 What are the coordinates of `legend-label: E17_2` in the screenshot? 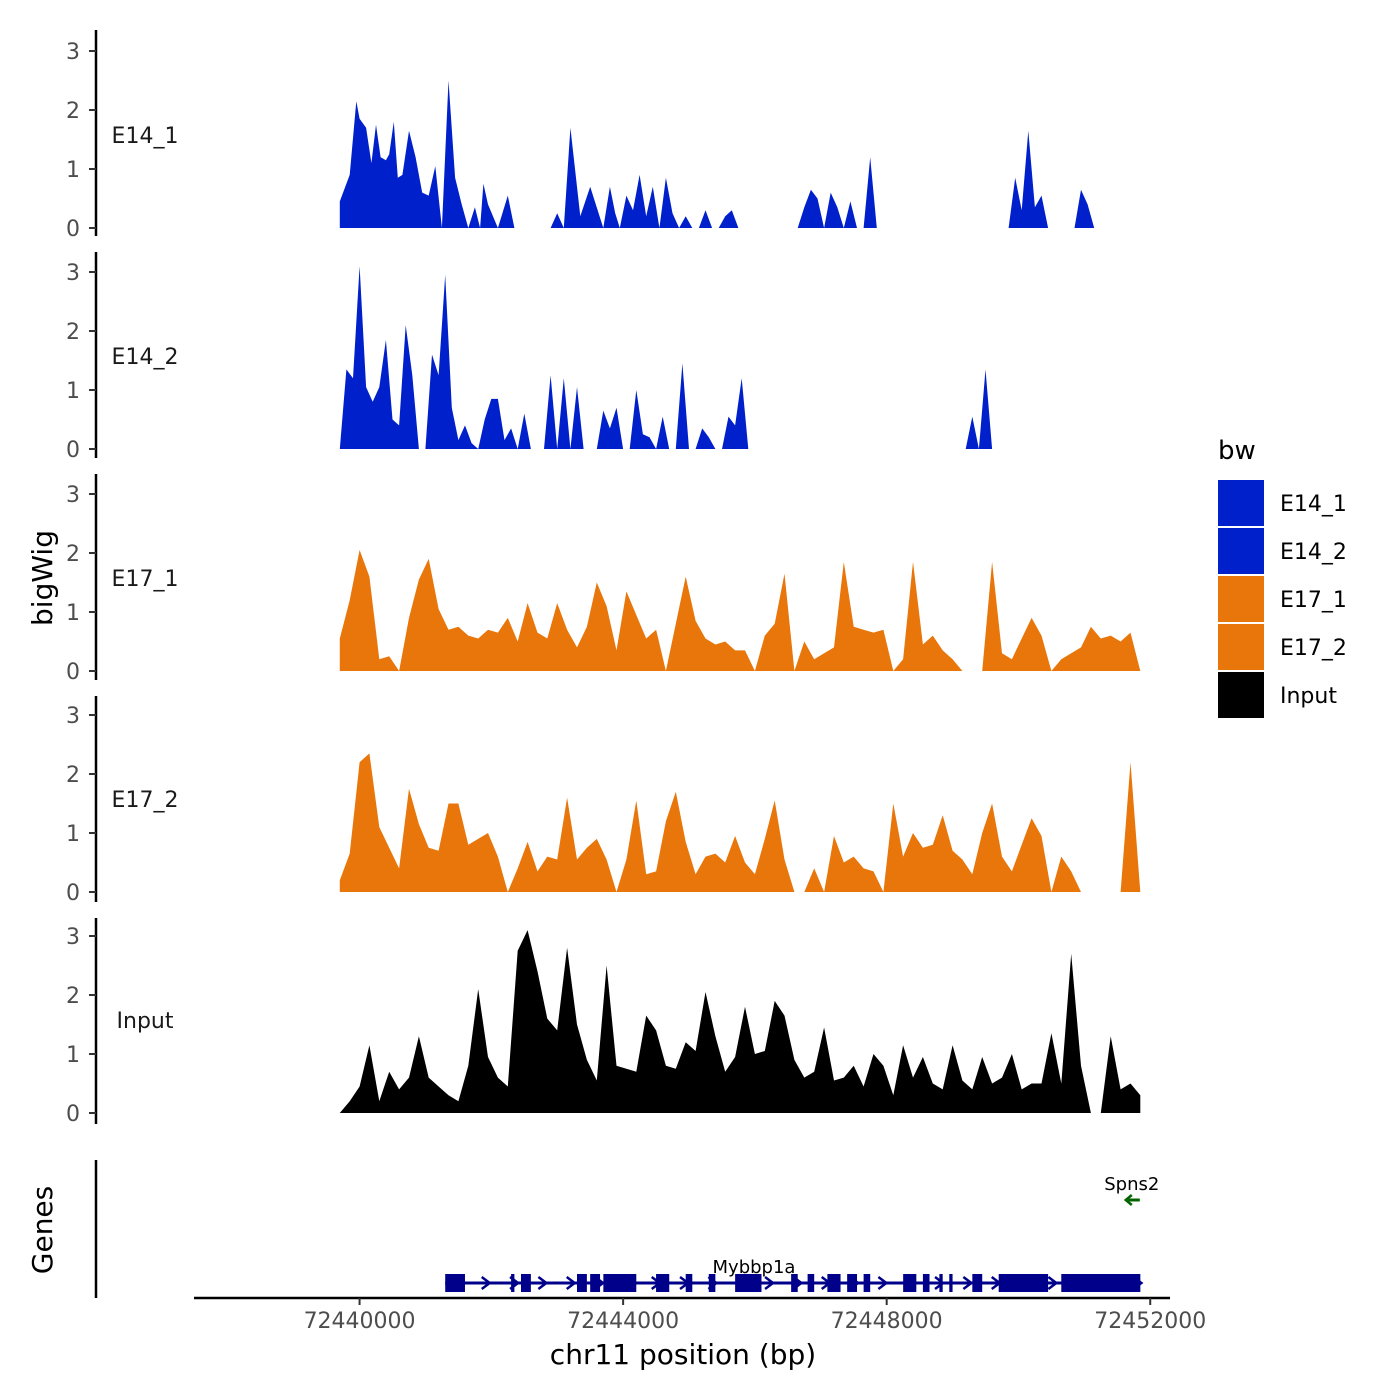 It's located at (1313, 648).